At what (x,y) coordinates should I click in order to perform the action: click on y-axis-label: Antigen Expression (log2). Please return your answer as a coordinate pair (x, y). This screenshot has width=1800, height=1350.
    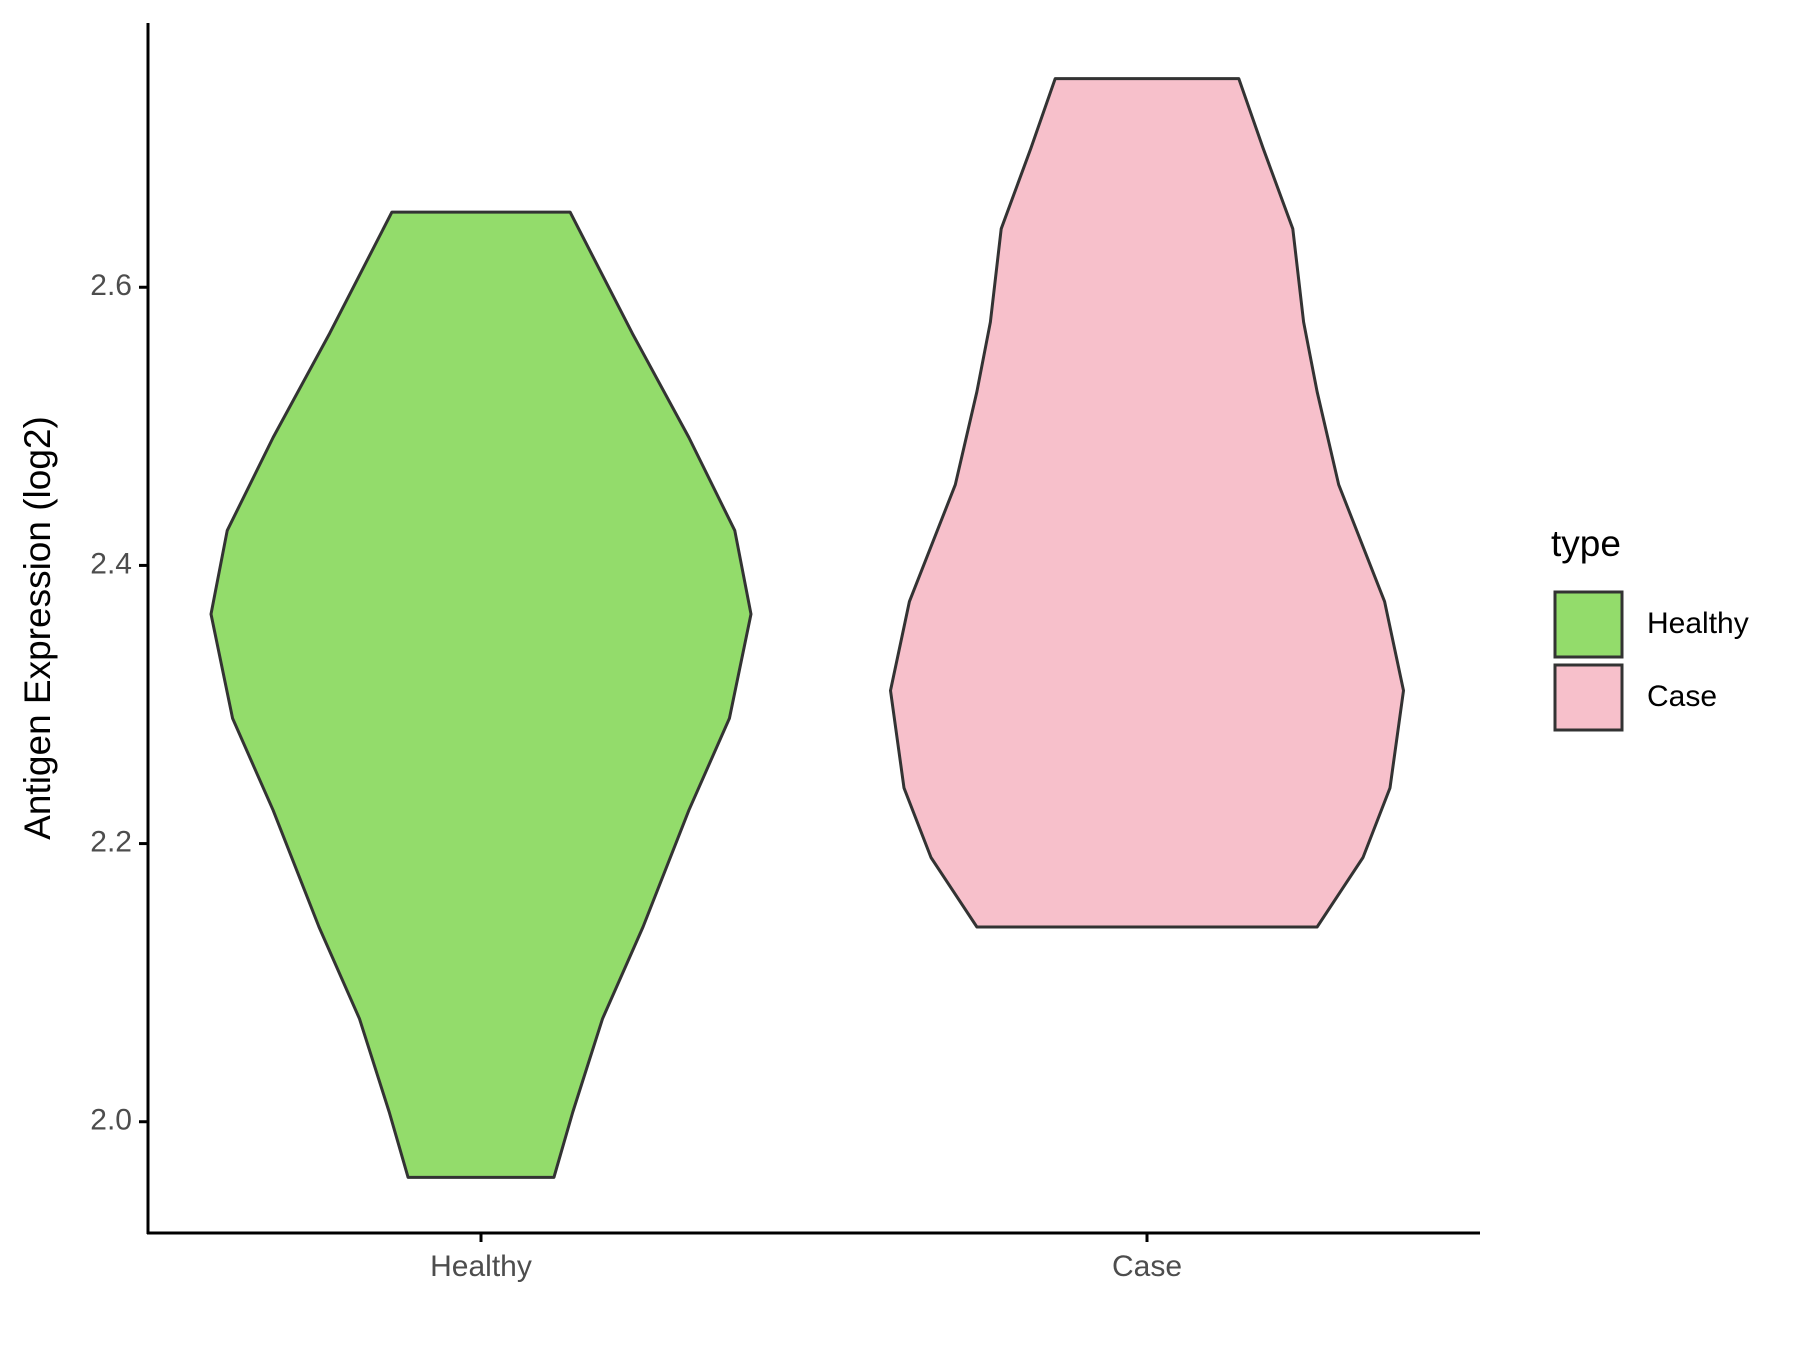
    Looking at the image, I should click on (37, 628).